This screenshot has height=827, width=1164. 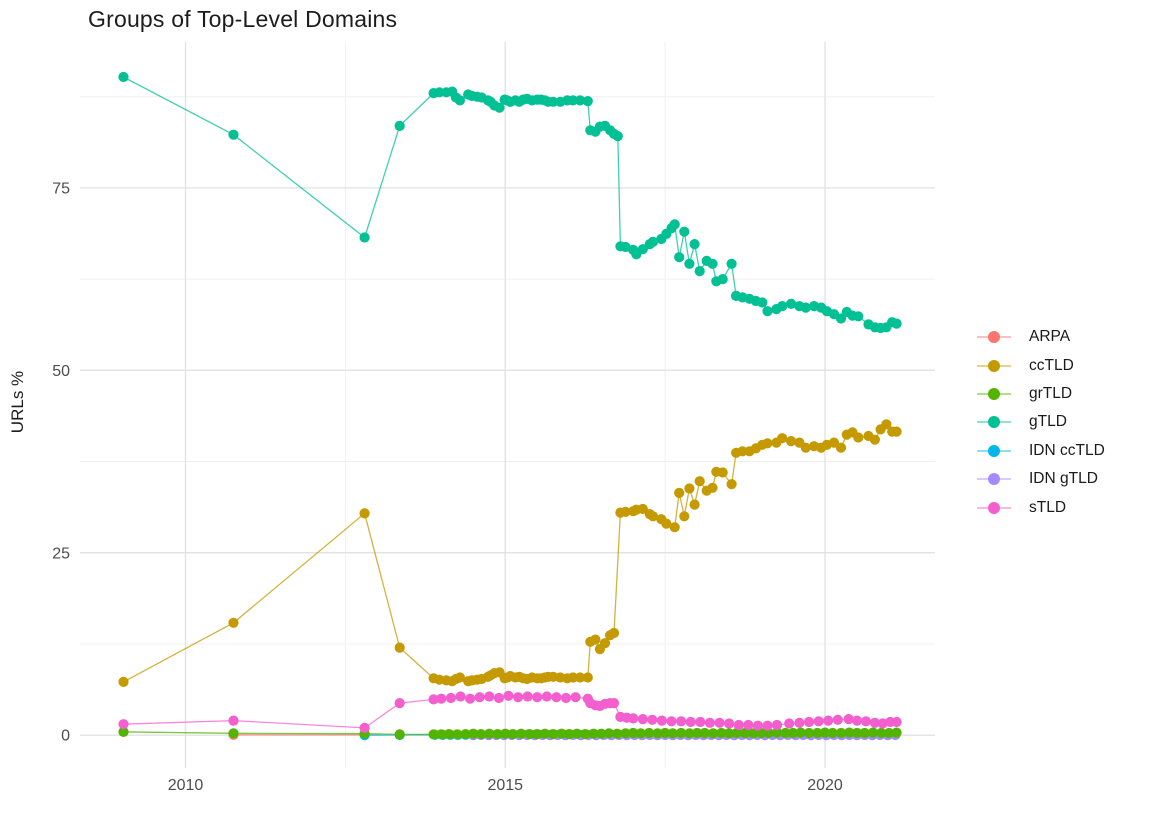 What do you see at coordinates (299, 734) in the screenshot?
I see `series-arpa` at bounding box center [299, 734].